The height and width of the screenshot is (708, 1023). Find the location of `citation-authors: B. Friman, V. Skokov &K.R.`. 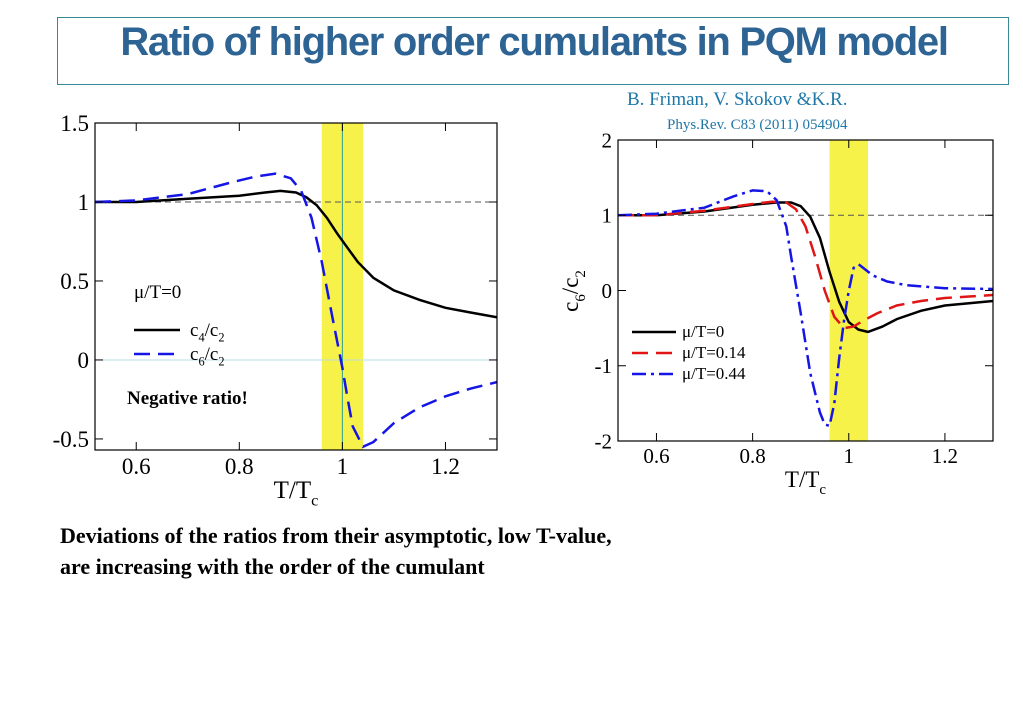

citation-authors: B. Friman, V. Skokov &K.R. is located at coordinates (737, 99).